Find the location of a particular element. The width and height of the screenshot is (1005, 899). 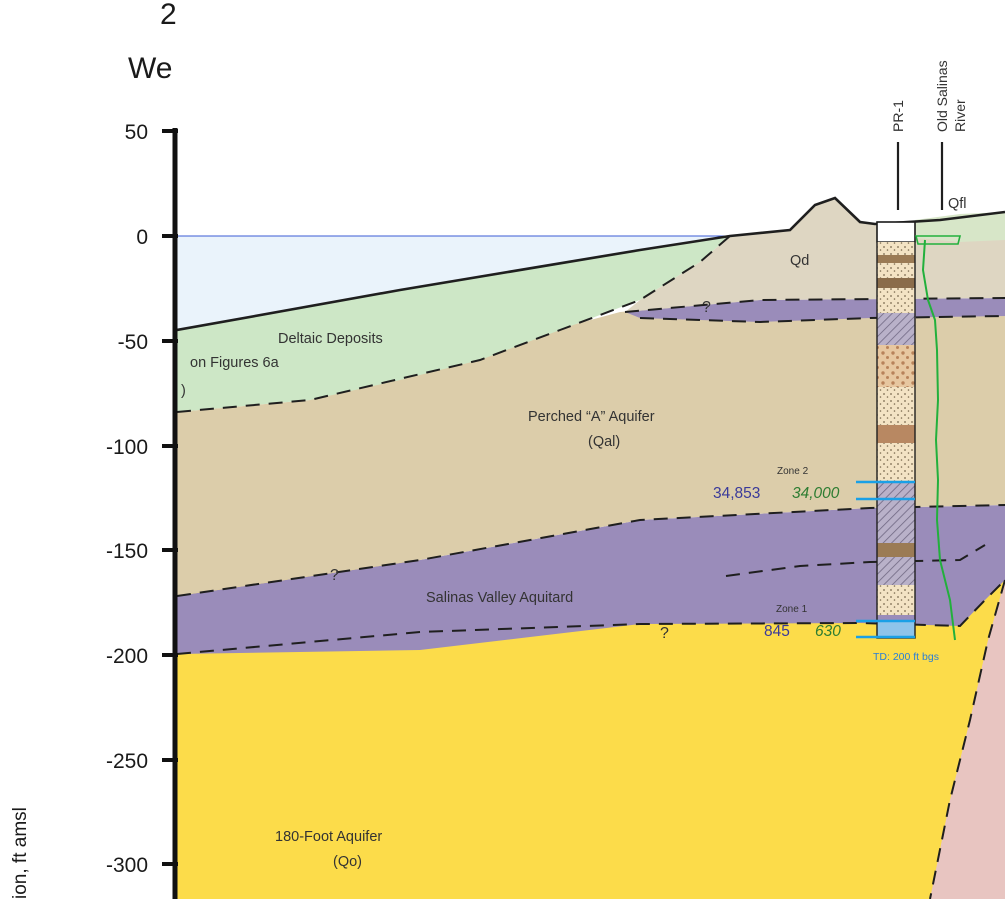

y-tick-label-minus-250: -250 is located at coordinates (127, 761).